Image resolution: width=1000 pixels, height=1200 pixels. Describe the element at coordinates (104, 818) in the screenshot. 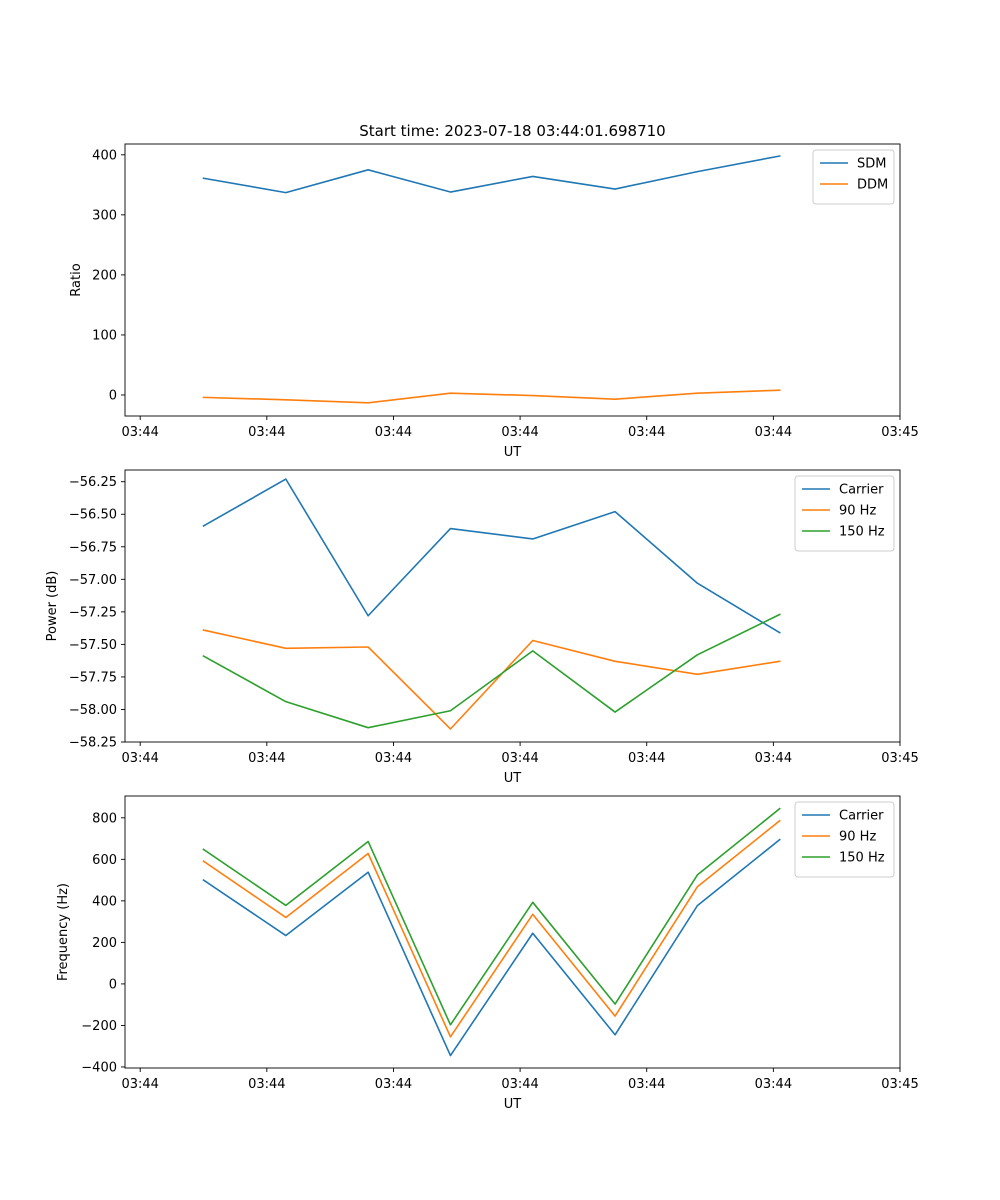

I see `y-tick-label: 800` at that location.